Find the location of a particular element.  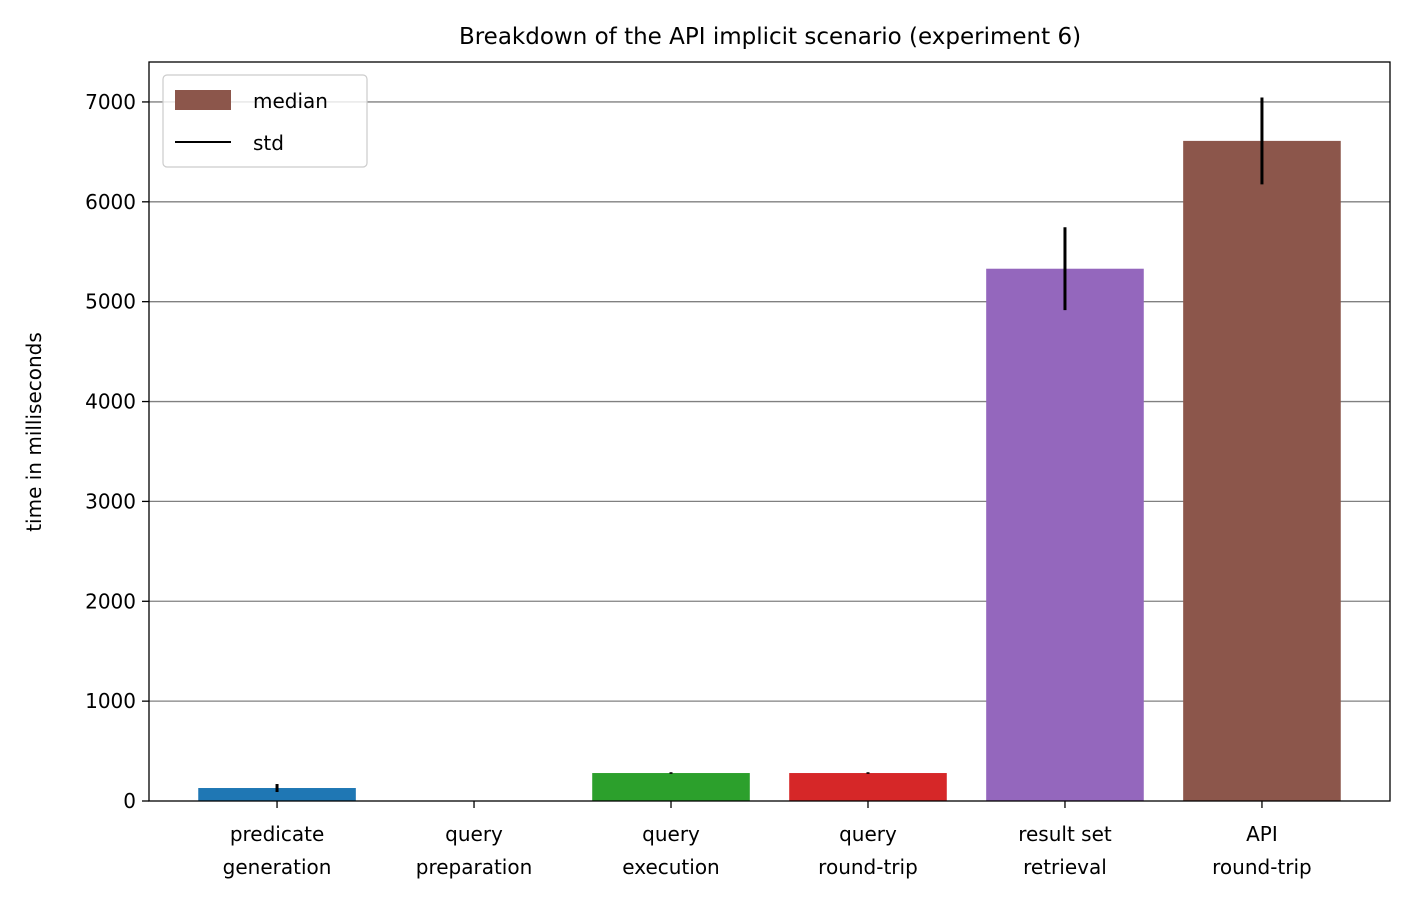

x-tick-label: result set retrieval is located at coordinates (1065, 850).